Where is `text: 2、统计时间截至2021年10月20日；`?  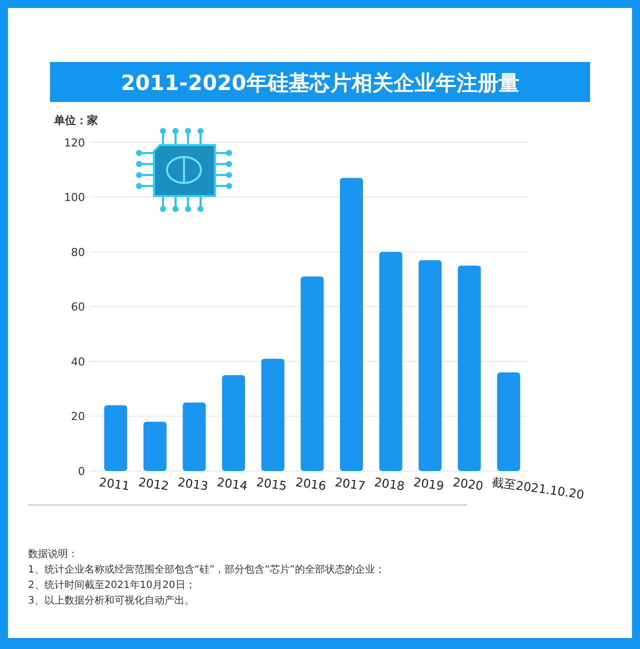 text: 2、统计时间截至2021年10月20日； is located at coordinates (112, 585).